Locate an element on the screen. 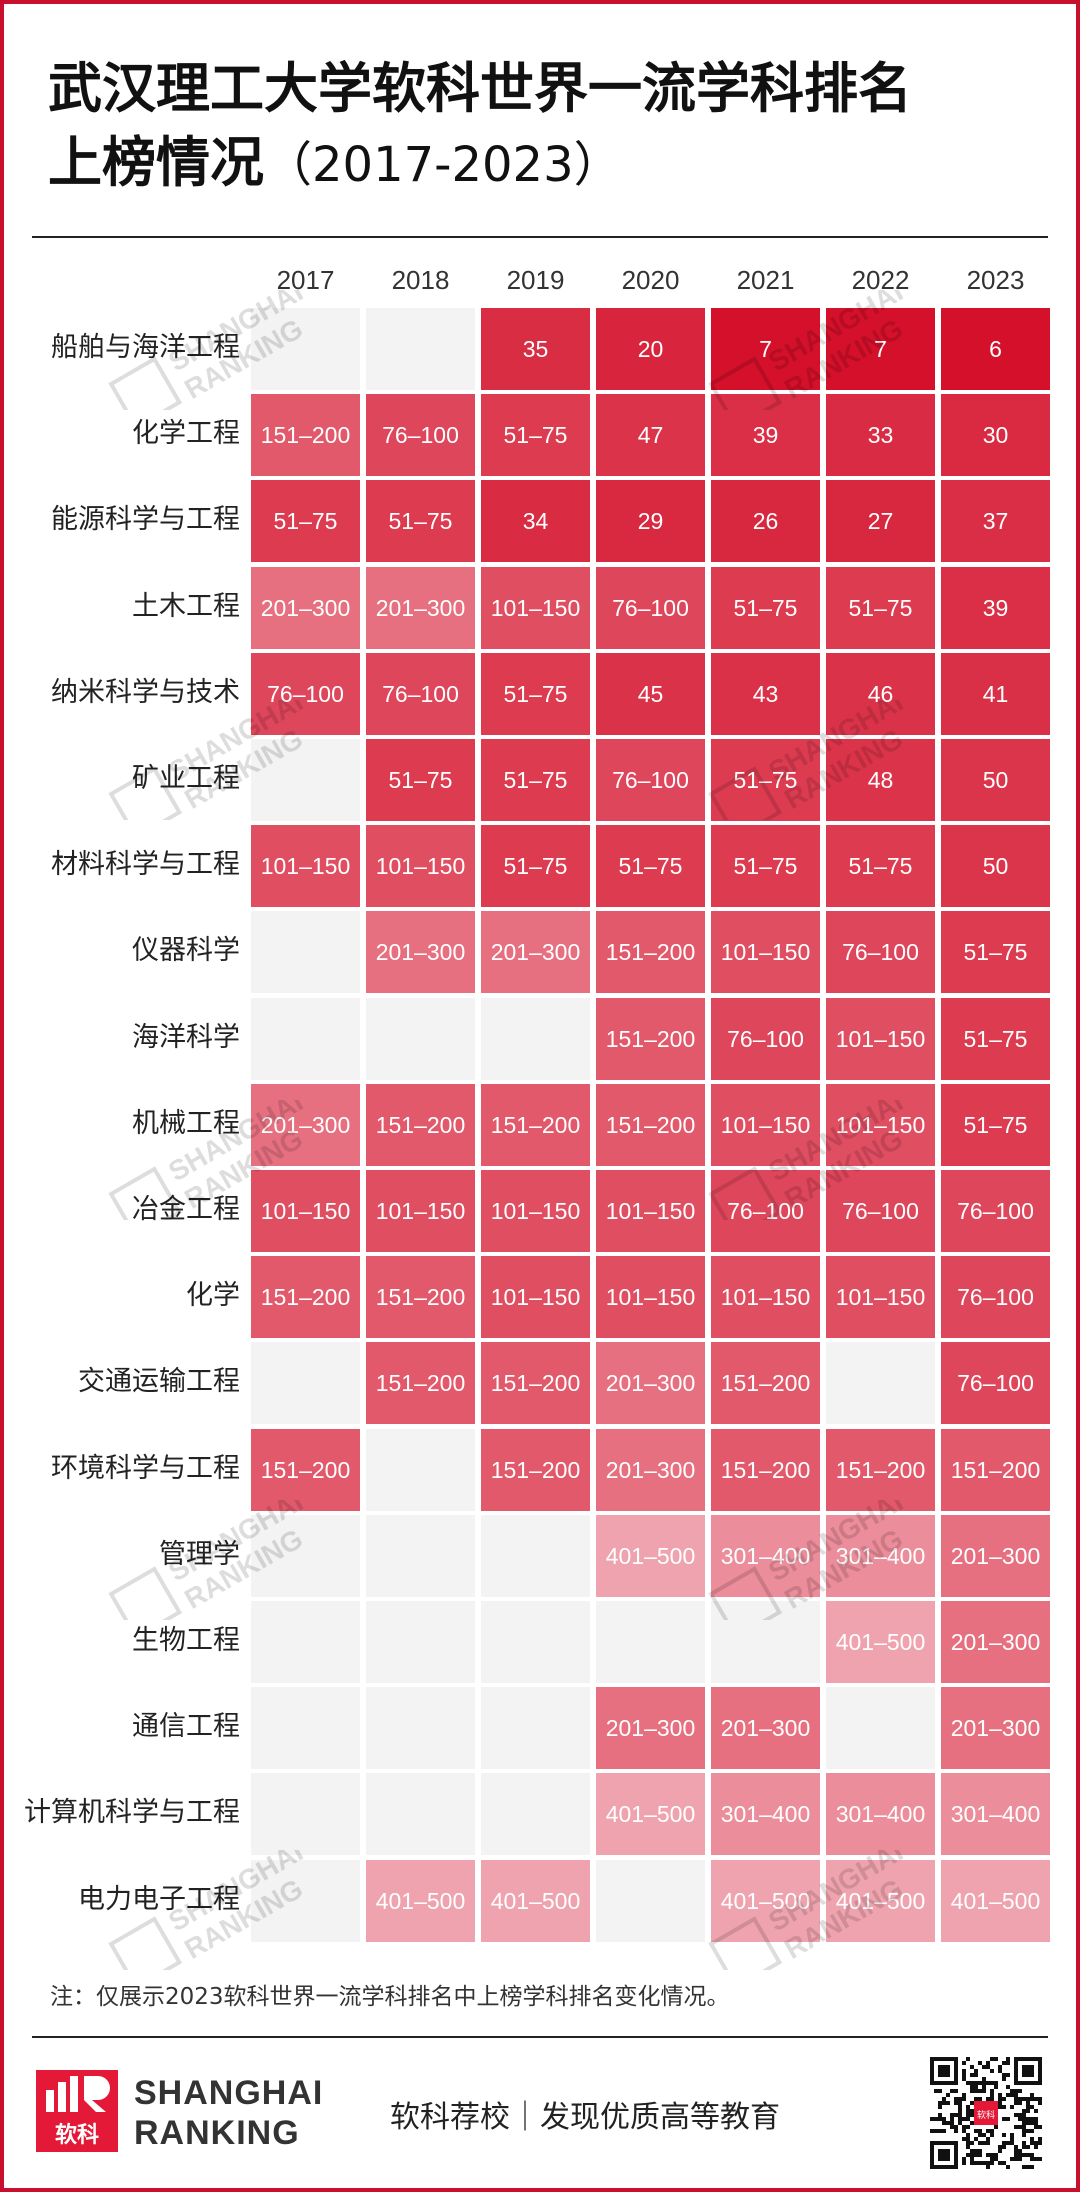 Image resolution: width=1080 pixels, height=2192 pixels. svg-text: 软科 is located at coordinates (986, 2115).